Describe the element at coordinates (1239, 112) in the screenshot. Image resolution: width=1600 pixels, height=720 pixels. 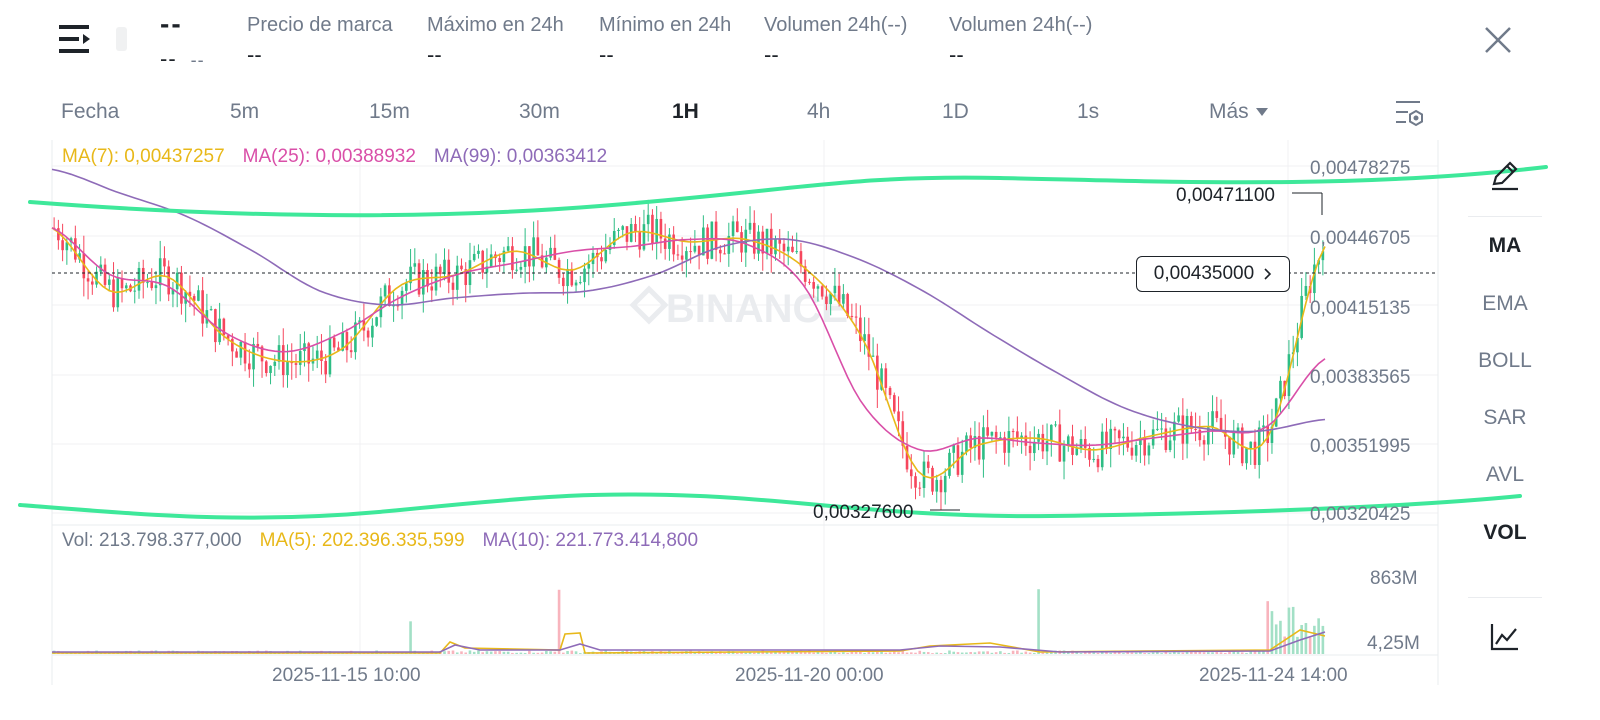
I see `tab-more: Más` at that location.